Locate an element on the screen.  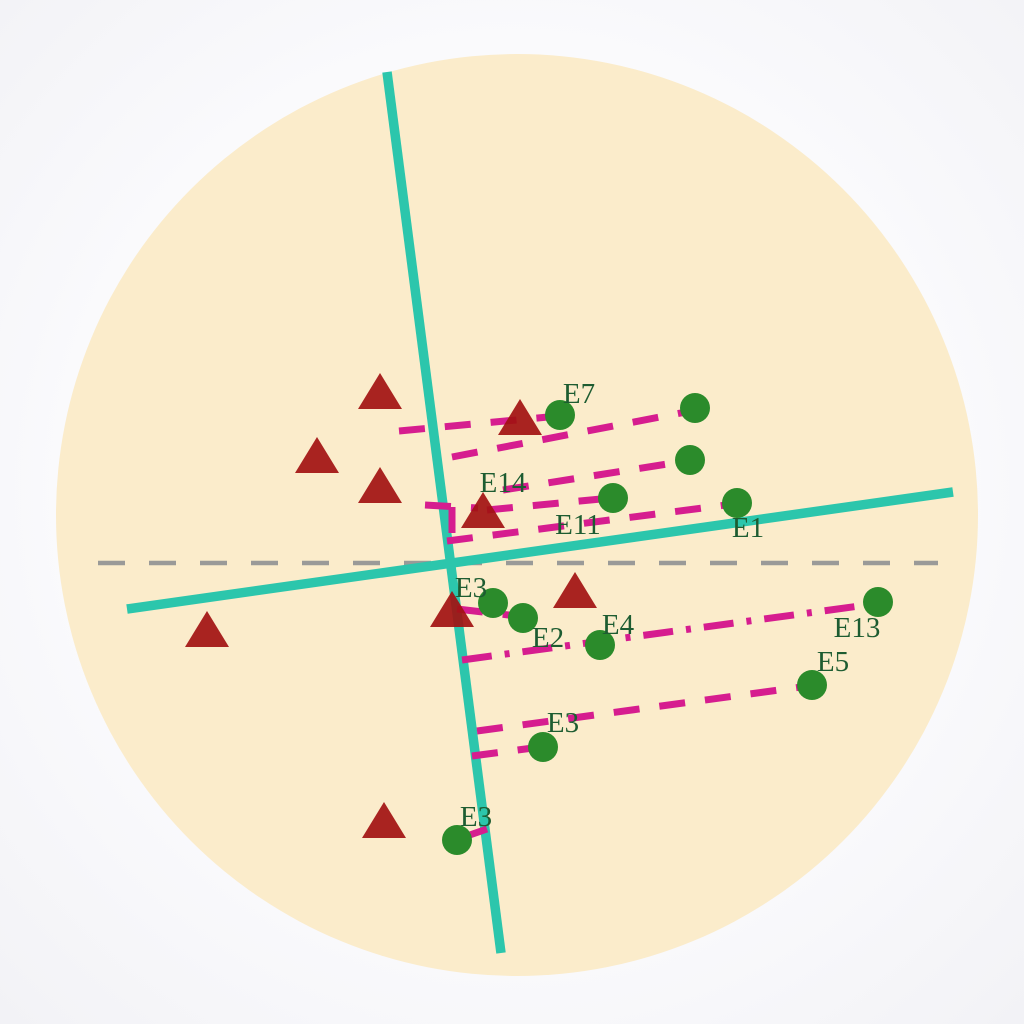
rotated-vertical-axis is located at coordinates (444, 512).